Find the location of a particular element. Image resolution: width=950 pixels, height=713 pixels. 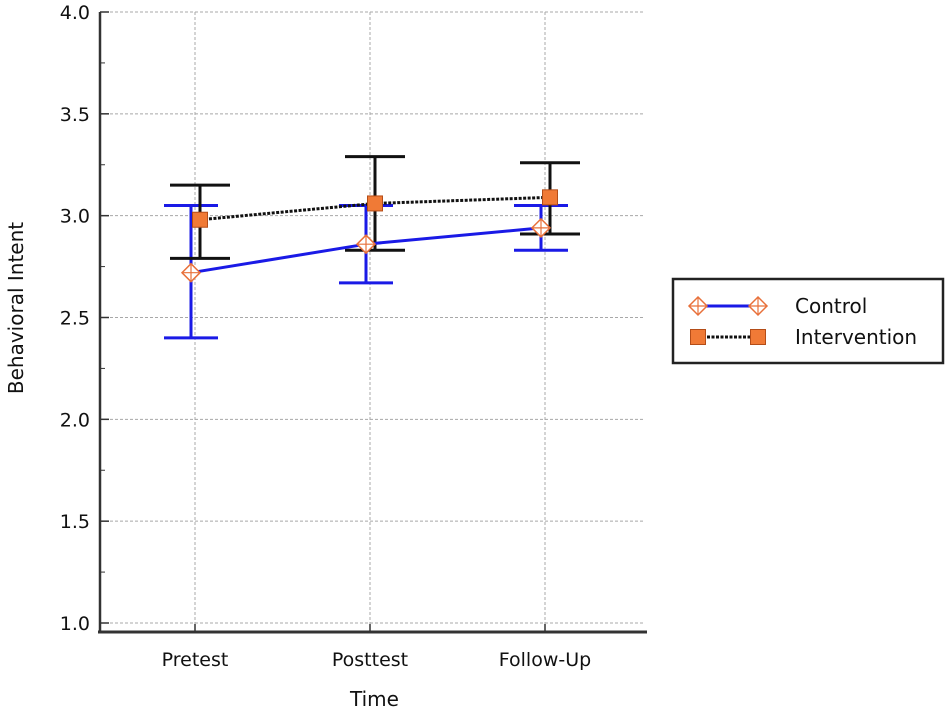

y-tick-label: 3.5 is located at coordinates (75, 115).